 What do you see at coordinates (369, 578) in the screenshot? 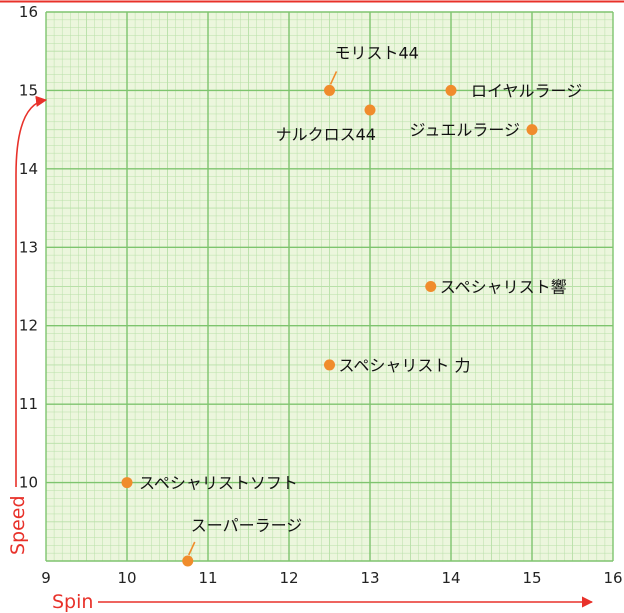
I see `x-tick-label: 13` at bounding box center [369, 578].